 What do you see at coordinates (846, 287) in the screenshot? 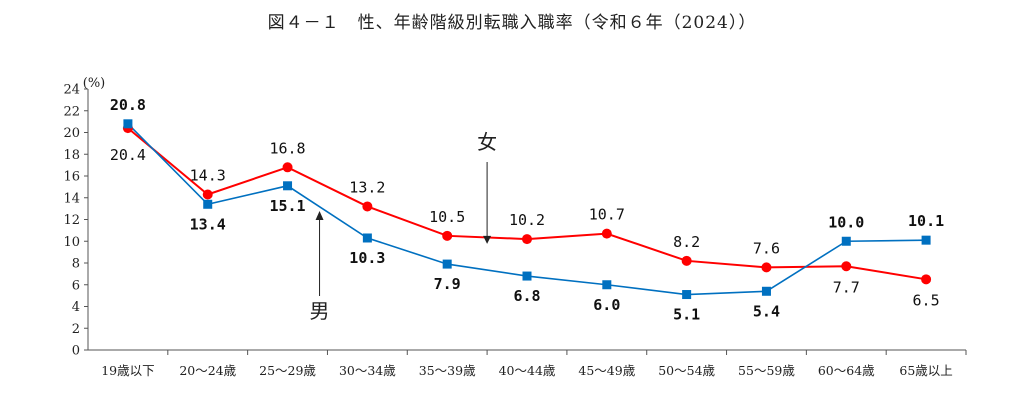
I see `data-label-female: 7.7` at bounding box center [846, 287].